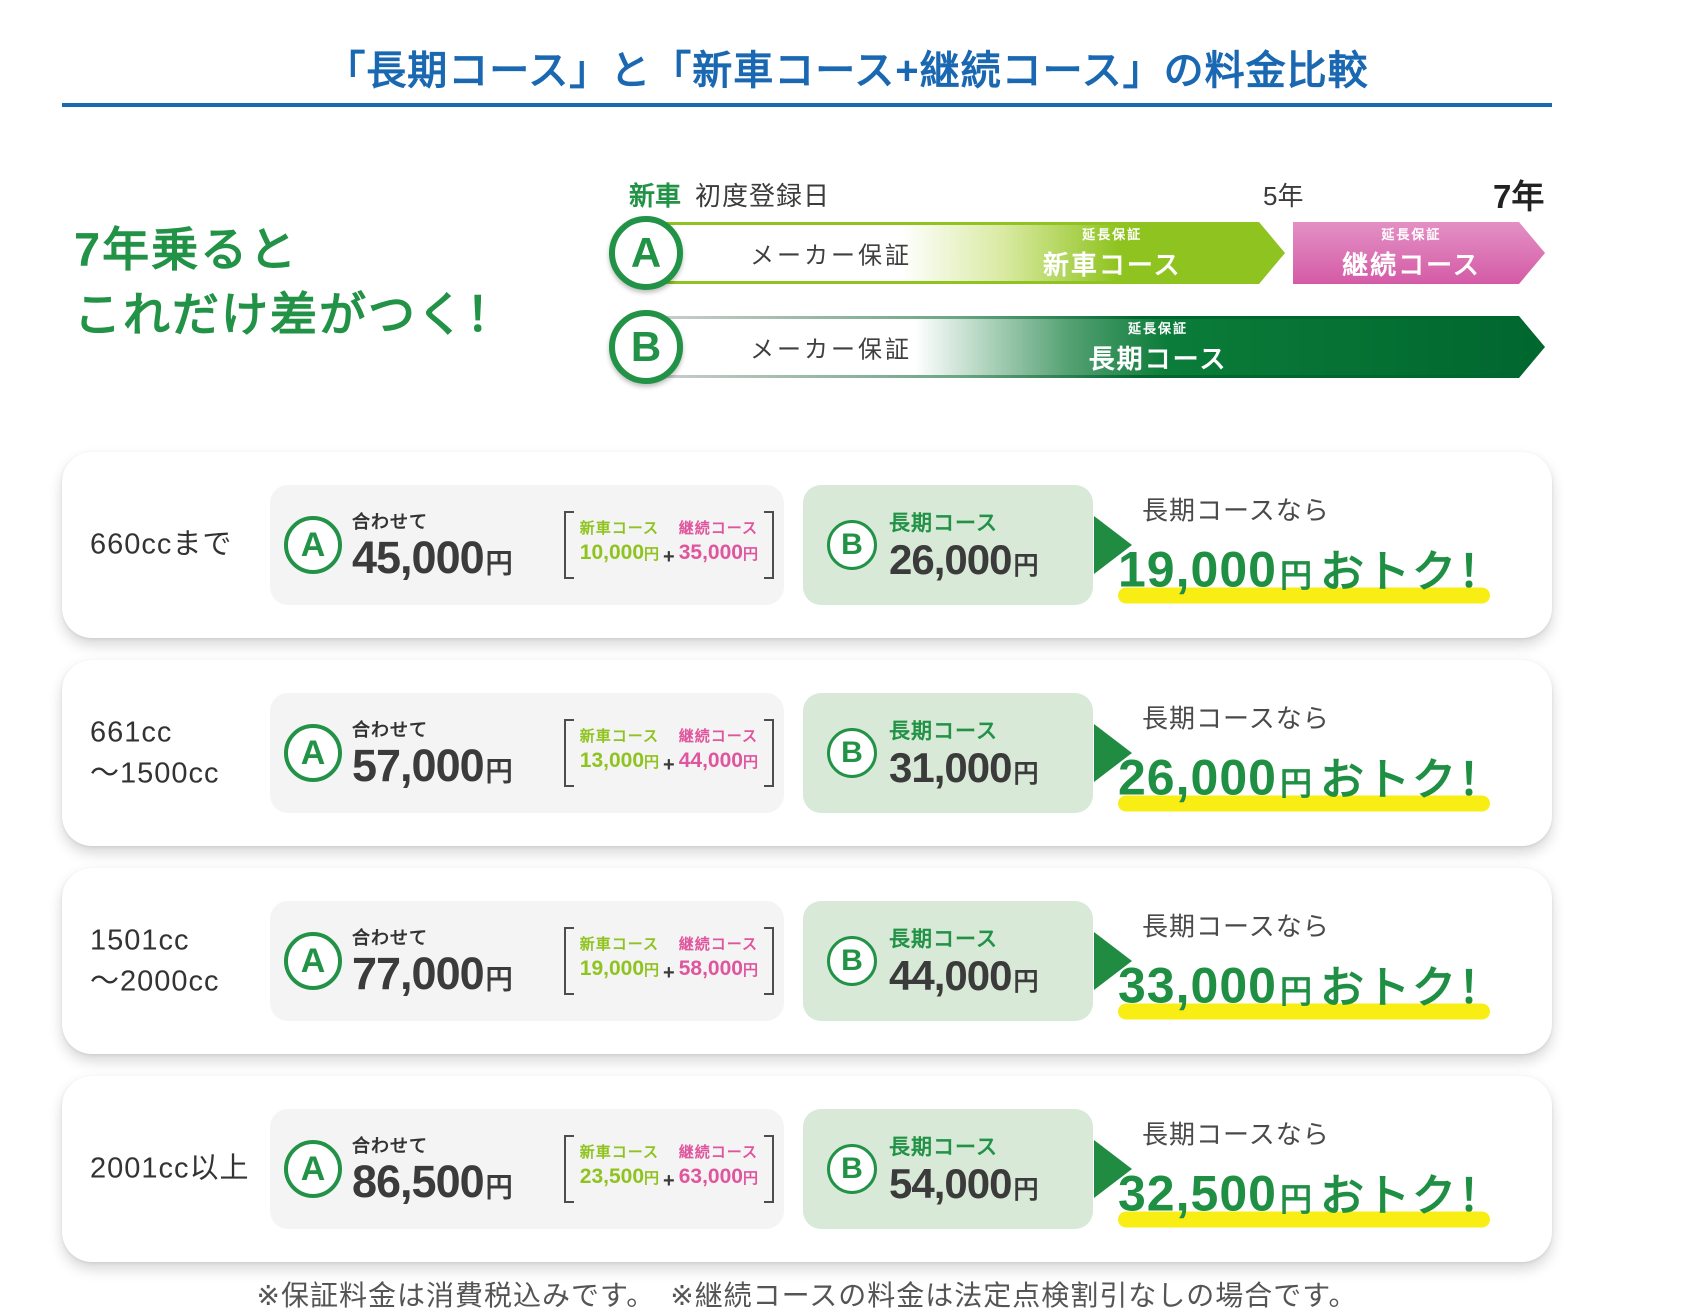  I want to click on timeline-row-a: A メーカー保証 延長保証 新車コース 延長保証 継続コース, so click(1072, 253).